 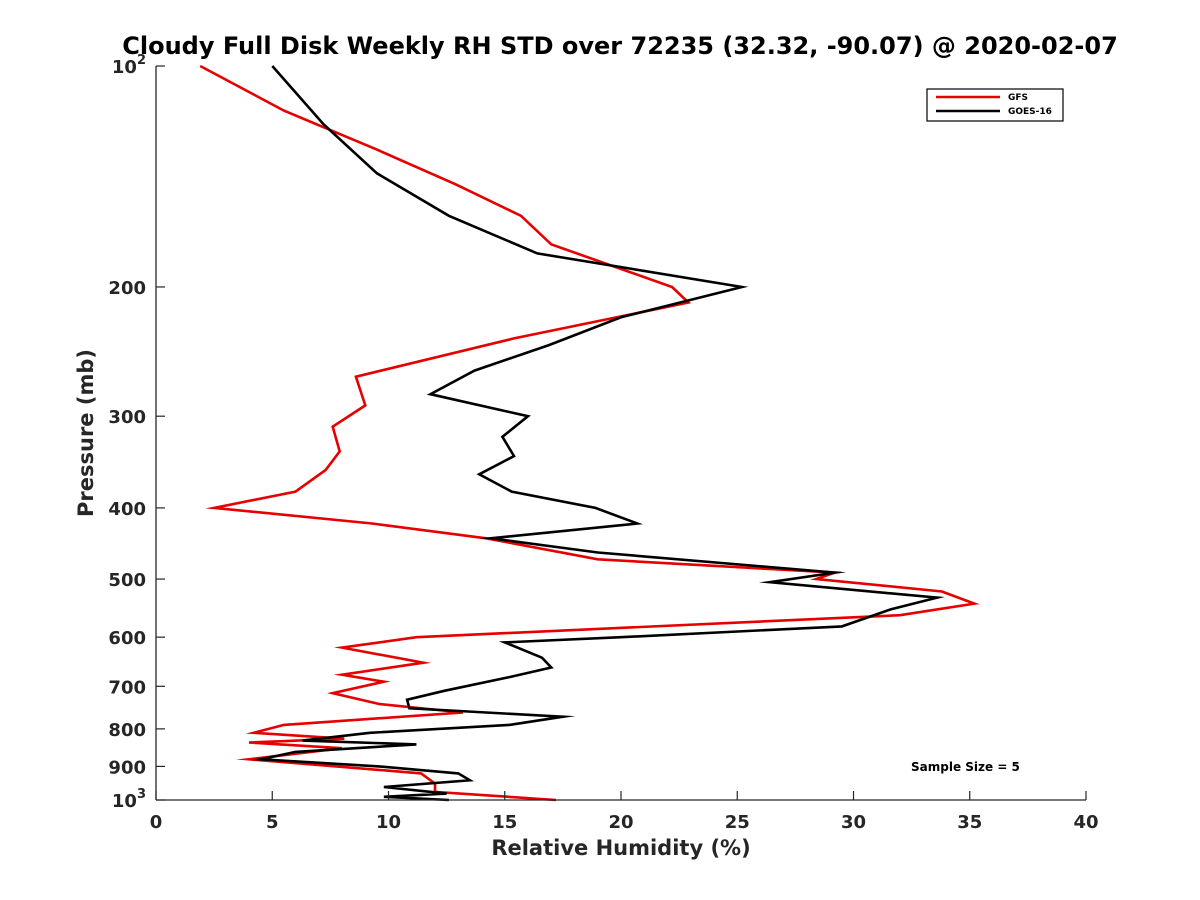 What do you see at coordinates (86, 433) in the screenshot?
I see `y-axis-label: Pressure (mb)` at bounding box center [86, 433].